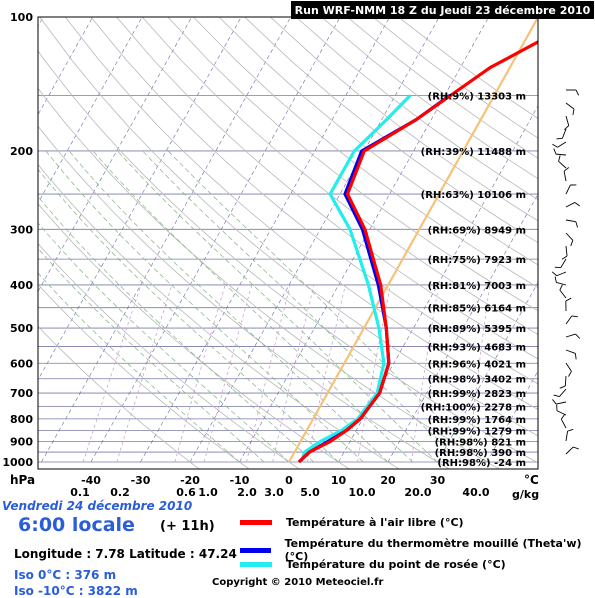  What do you see at coordinates (388, 480) in the screenshot?
I see `temperature-tick-label: 20` at bounding box center [388, 480].